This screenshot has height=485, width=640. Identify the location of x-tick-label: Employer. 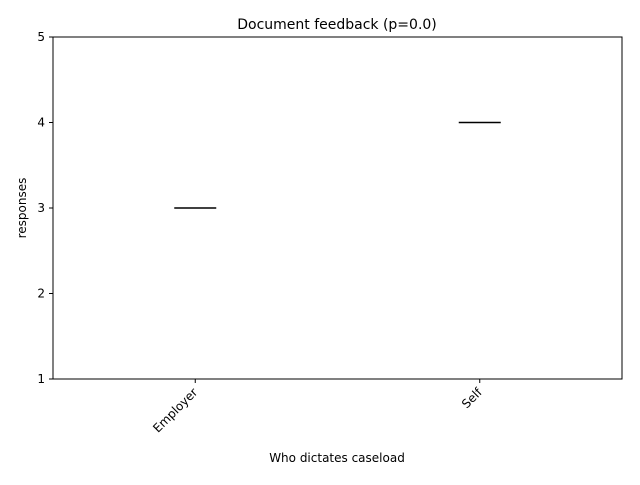
(175, 410).